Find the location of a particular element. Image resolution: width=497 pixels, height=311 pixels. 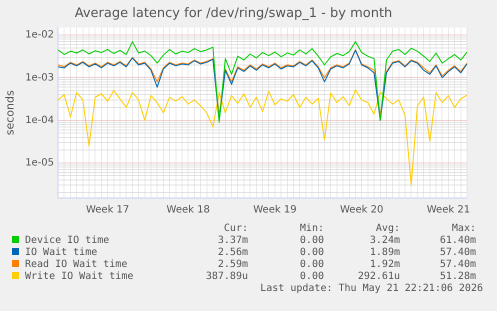

text: 1.89m is located at coordinates (384, 253).